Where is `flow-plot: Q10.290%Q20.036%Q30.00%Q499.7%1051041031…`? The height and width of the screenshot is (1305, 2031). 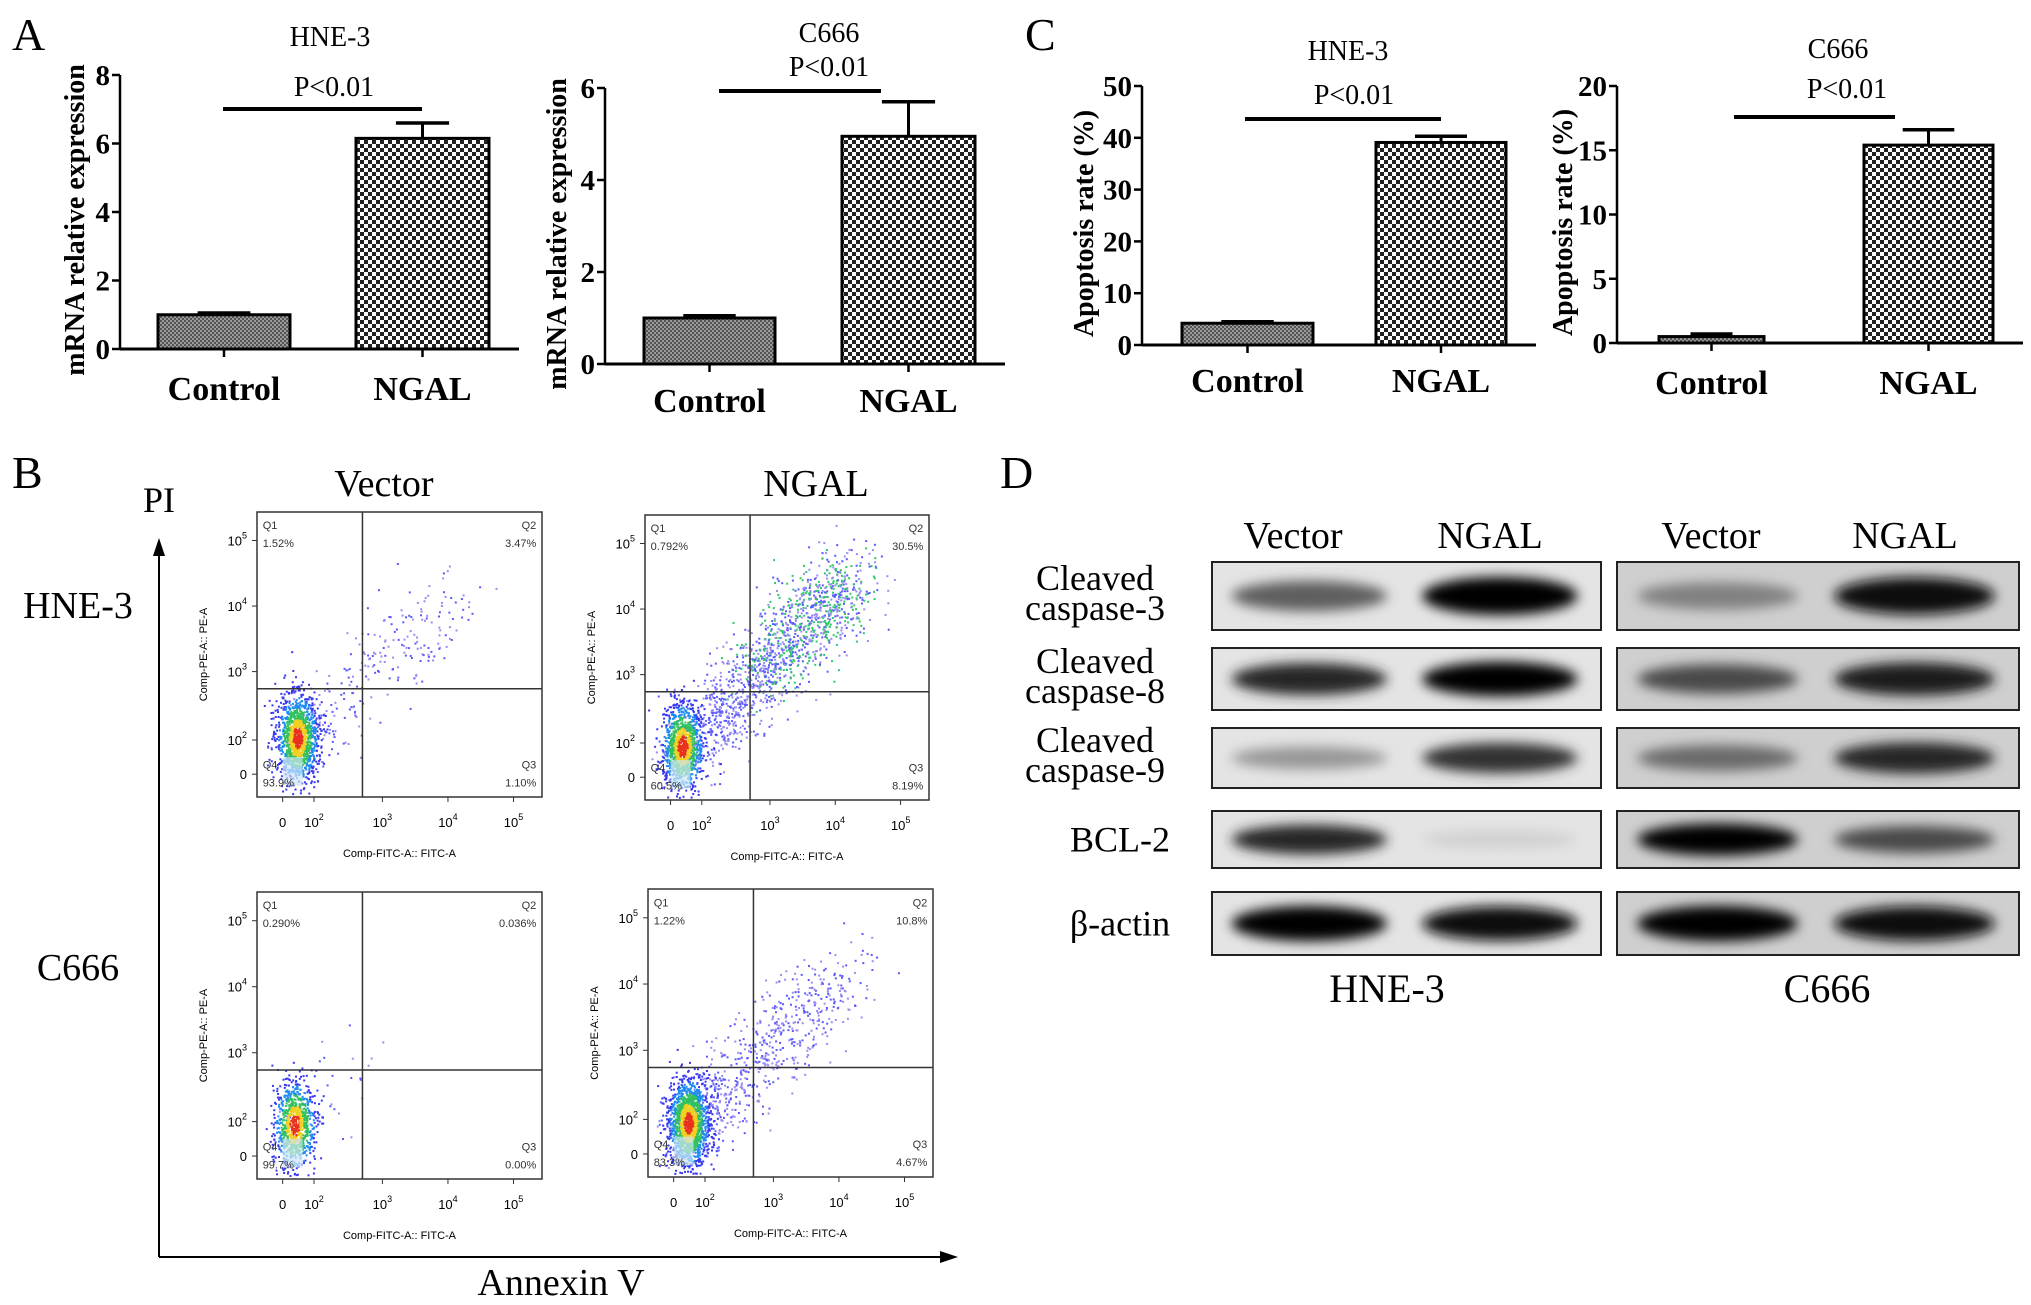
flow-plot: Q10.290%Q20.036%Q30.00%Q499.7%1051041031… is located at coordinates (370, 1066).